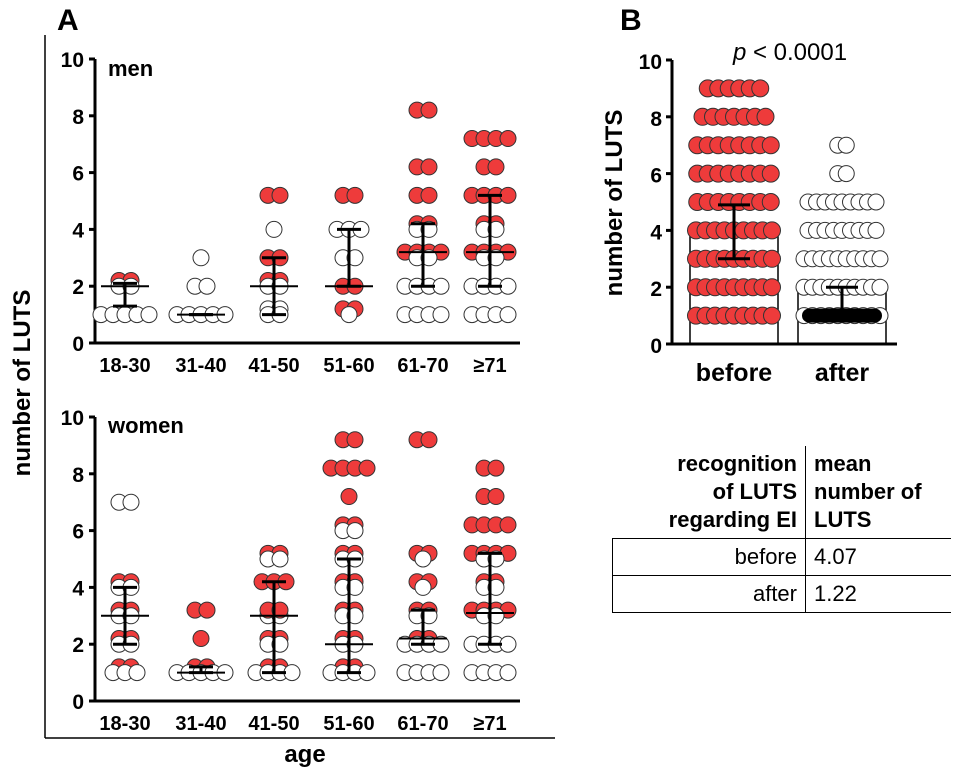  Describe the element at coordinates (422, 366) in the screenshot. I see `men-category-label: 61-70` at that location.